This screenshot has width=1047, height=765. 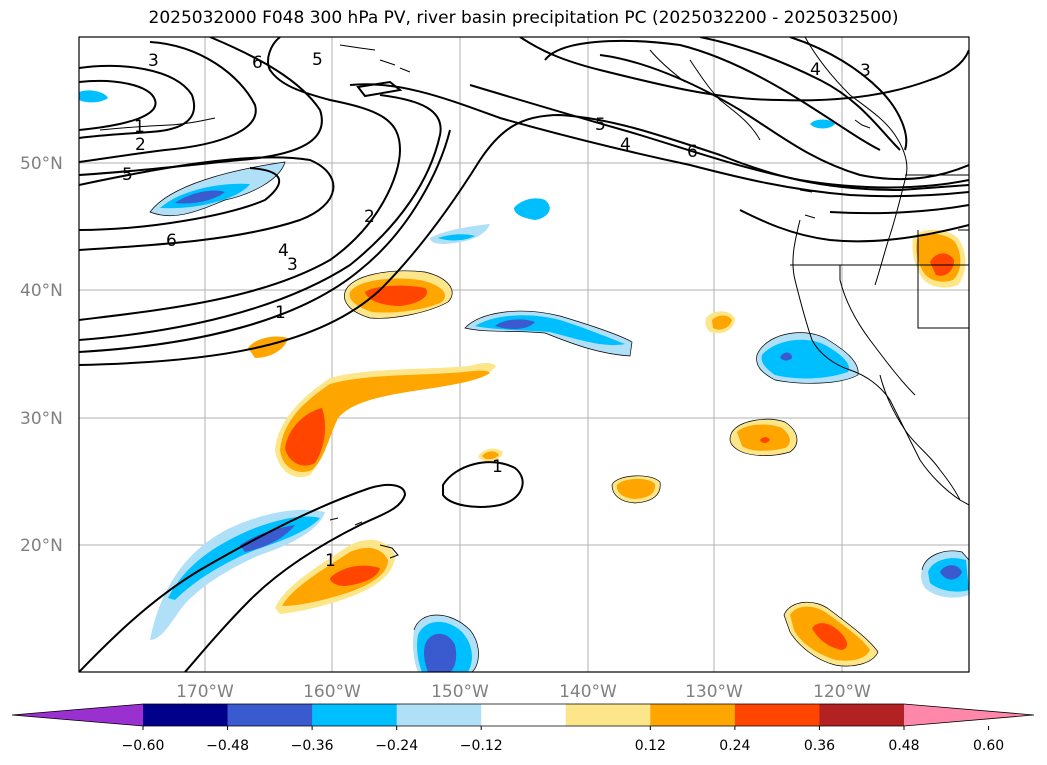 What do you see at coordinates (969, 715) in the screenshot?
I see `colorbar-extend-max` at bounding box center [969, 715].